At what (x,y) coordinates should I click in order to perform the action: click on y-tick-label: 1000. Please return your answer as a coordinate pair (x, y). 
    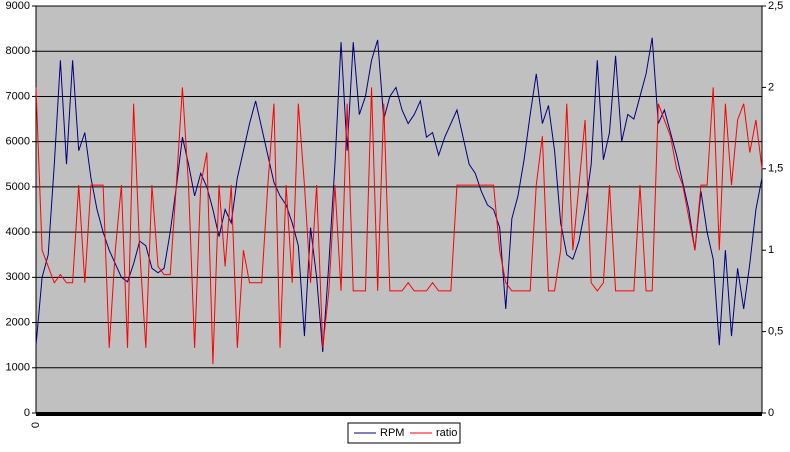
    Looking at the image, I should click on (18, 368).